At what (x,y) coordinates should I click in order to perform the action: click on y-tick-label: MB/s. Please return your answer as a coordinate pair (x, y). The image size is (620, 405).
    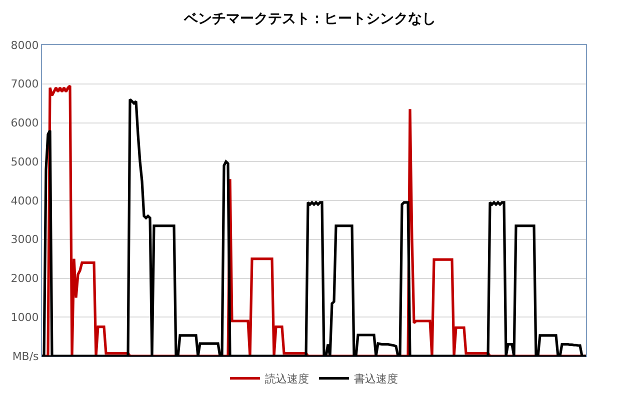
    Looking at the image, I should click on (26, 356).